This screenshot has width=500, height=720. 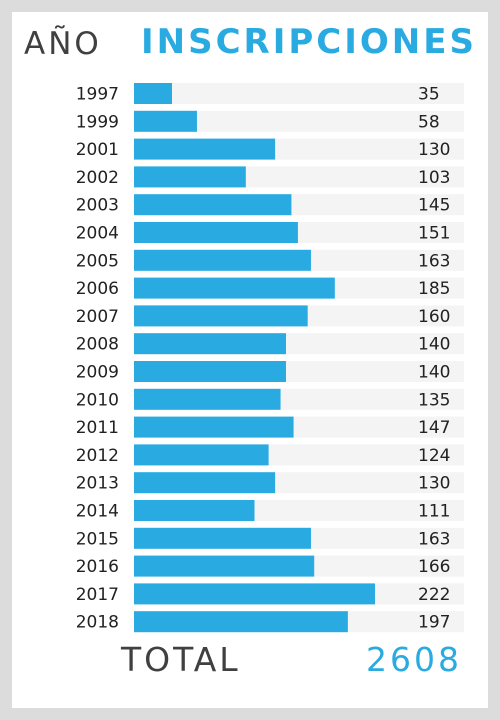 What do you see at coordinates (97, 261) in the screenshot?
I see `year-label: 2005` at bounding box center [97, 261].